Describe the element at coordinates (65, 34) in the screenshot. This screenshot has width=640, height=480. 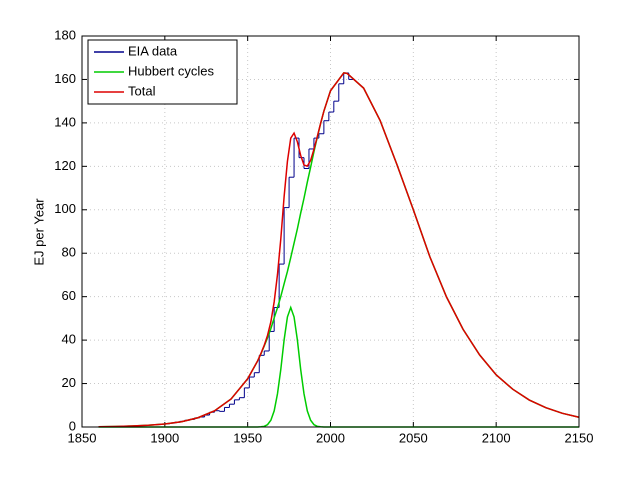
I see `y-tick-label: 180` at that location.